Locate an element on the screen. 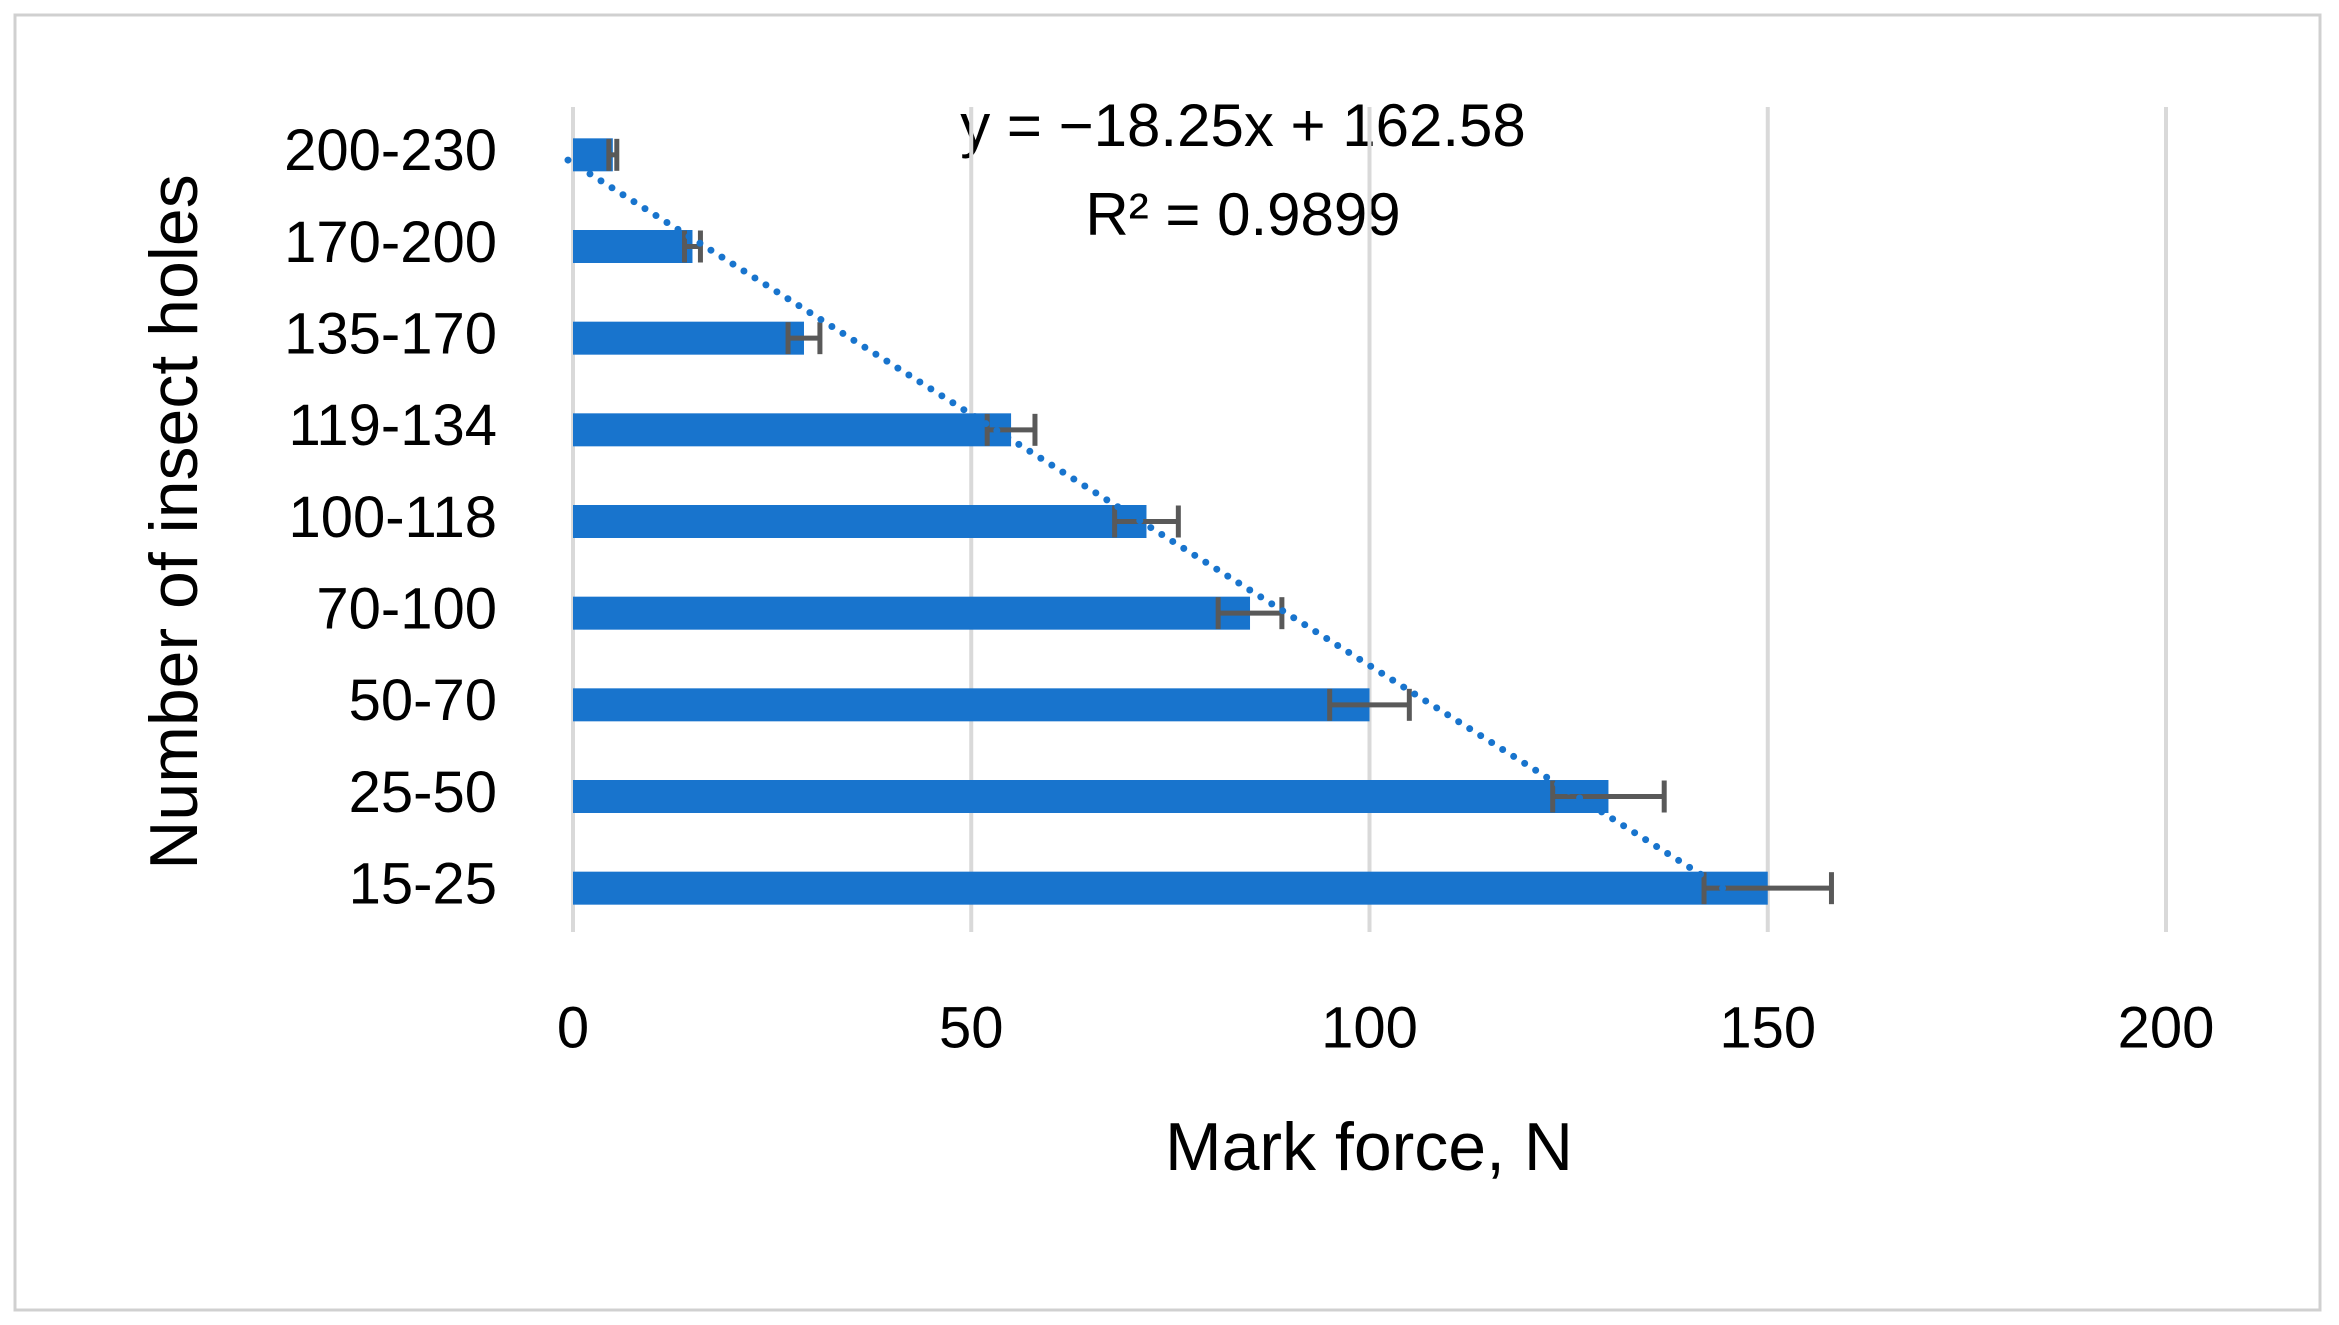 This screenshot has height=1325, width=2339. y-tick-label: 135-170 is located at coordinates (390, 333).